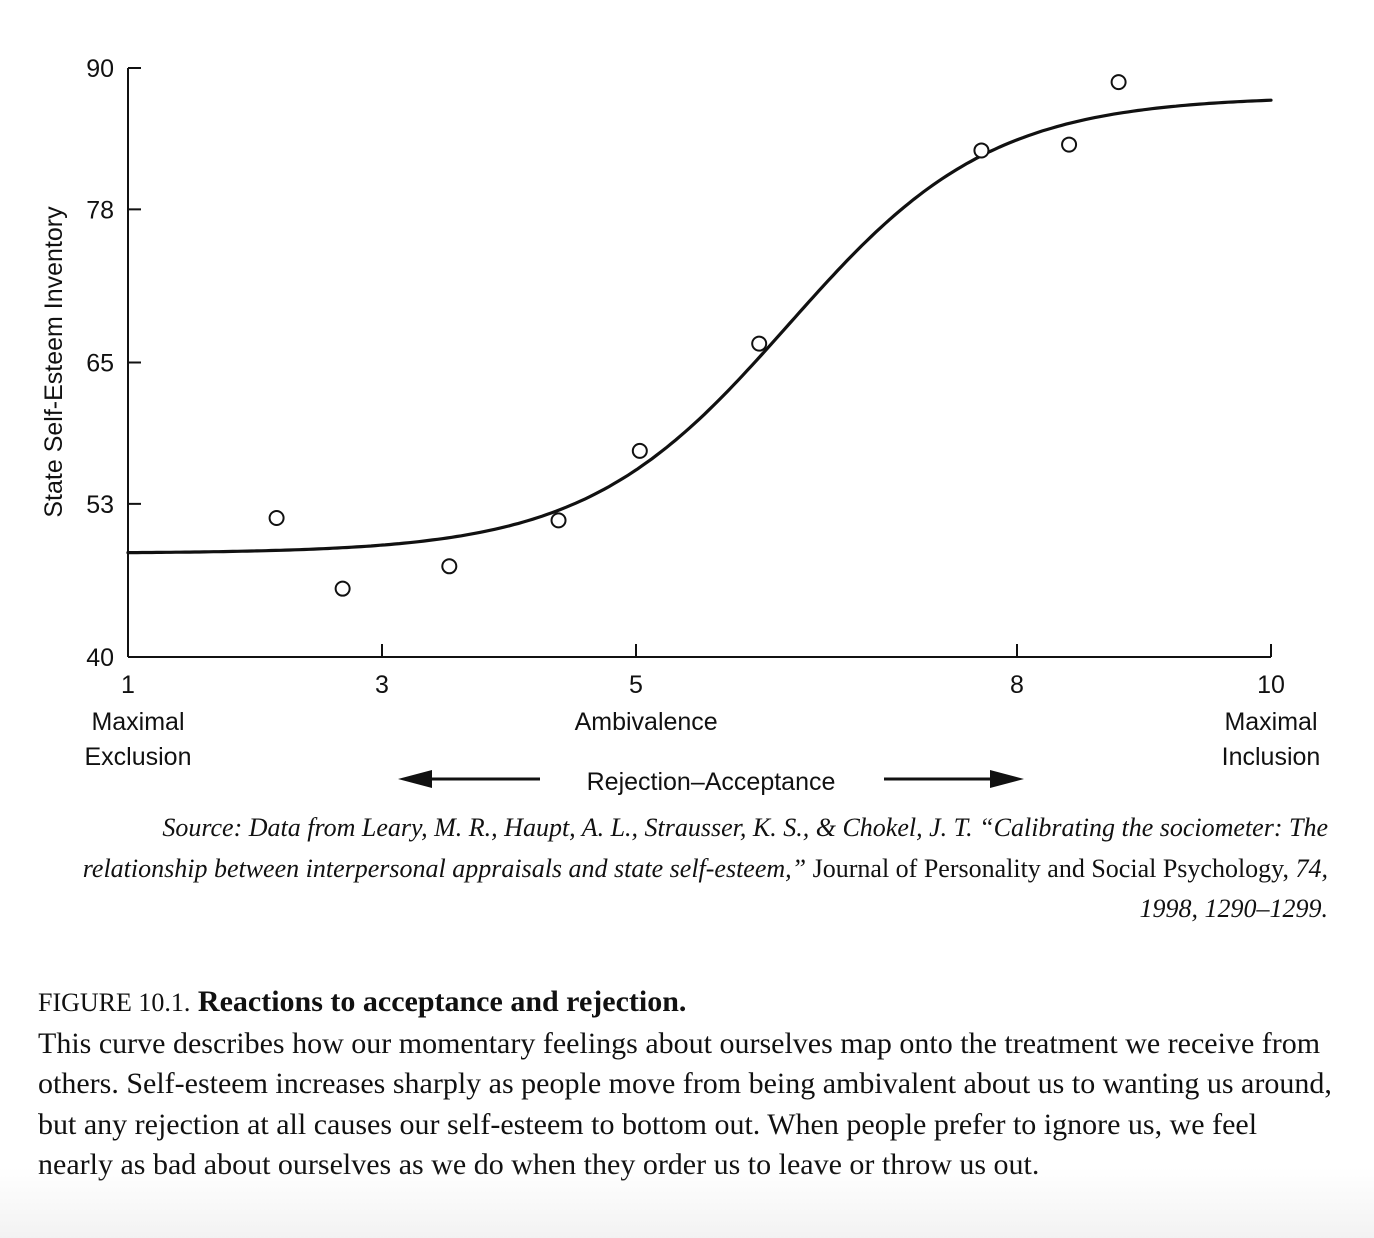  I want to click on y-tick-label: 53, so click(100, 505).